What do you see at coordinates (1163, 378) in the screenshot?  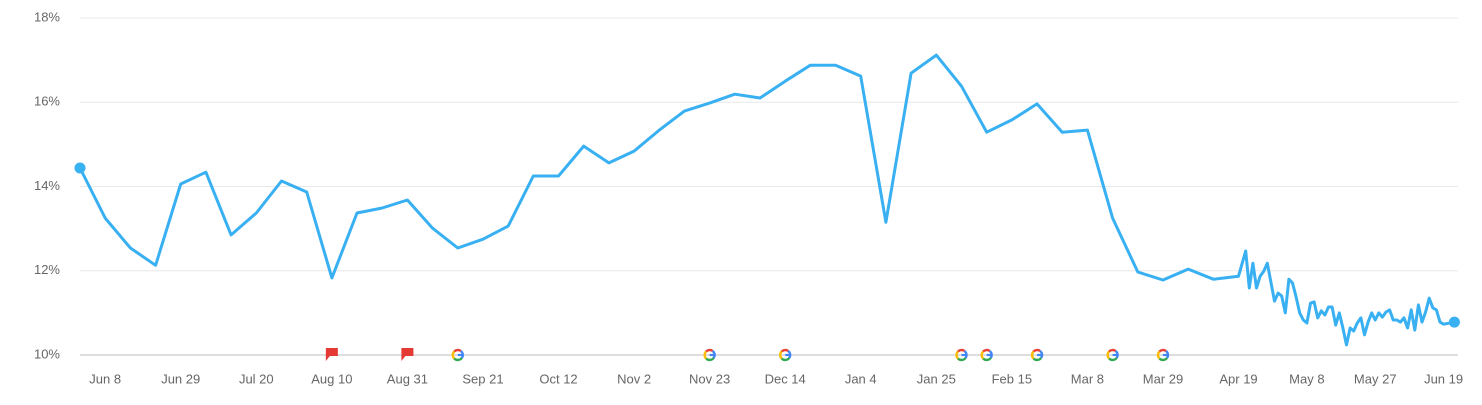 I see `x-tick-label: Mar 29` at bounding box center [1163, 378].